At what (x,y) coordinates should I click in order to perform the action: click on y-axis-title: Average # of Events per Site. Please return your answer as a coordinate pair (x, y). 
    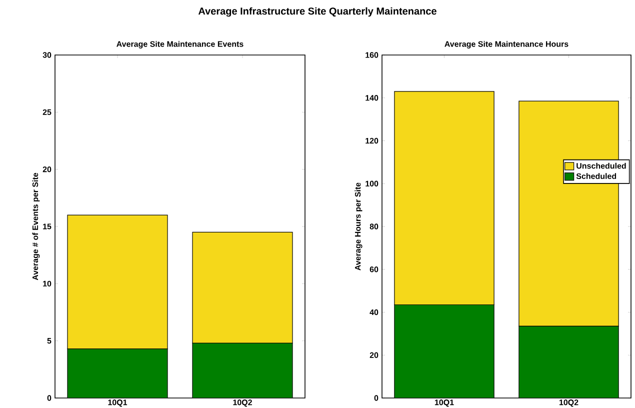
    Looking at the image, I should click on (36, 226).